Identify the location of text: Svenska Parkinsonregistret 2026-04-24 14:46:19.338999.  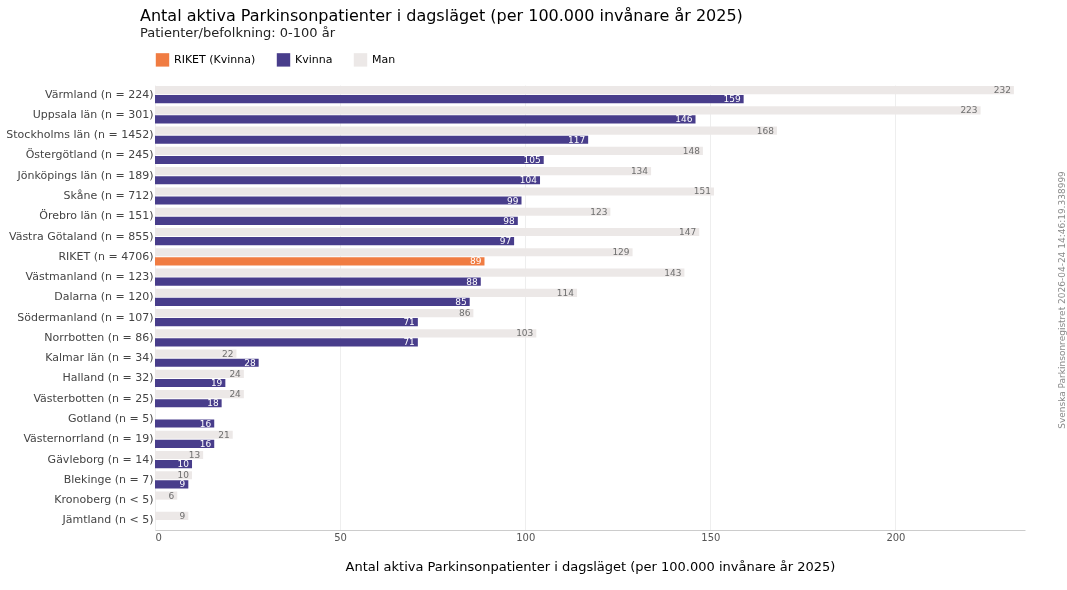
(1062, 300).